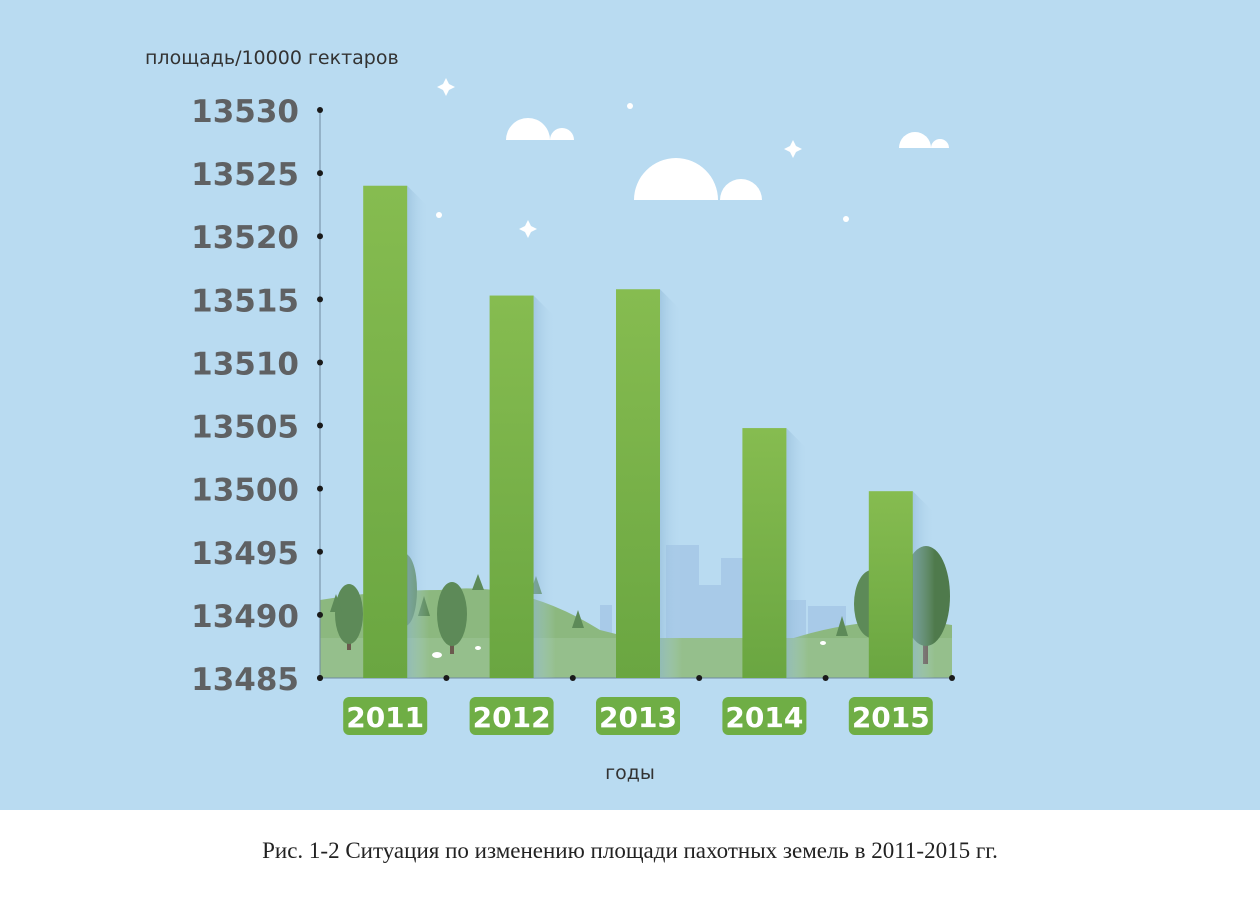  Describe the element at coordinates (245, 112) in the screenshot. I see `y-tick-label: 13530` at that location.